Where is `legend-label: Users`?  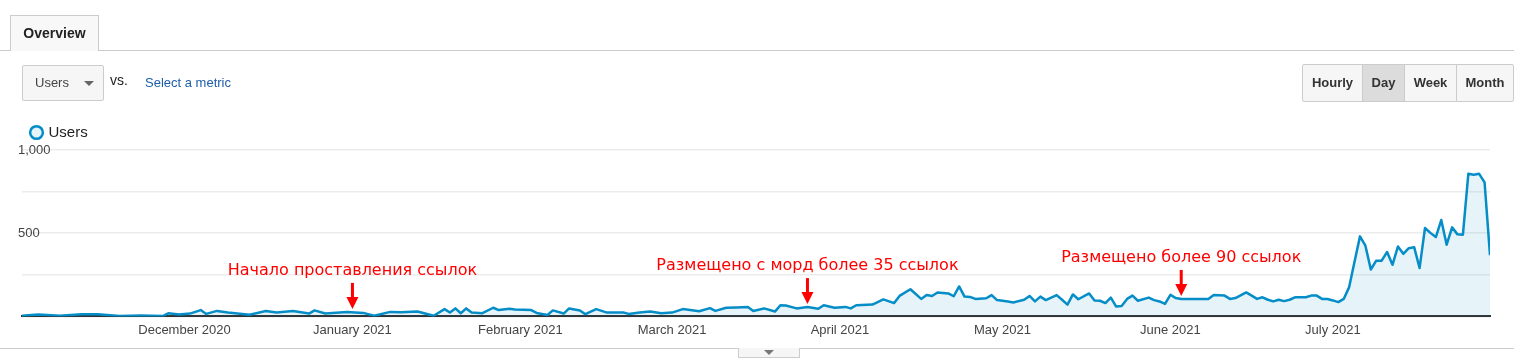 legend-label: Users is located at coordinates (68, 131).